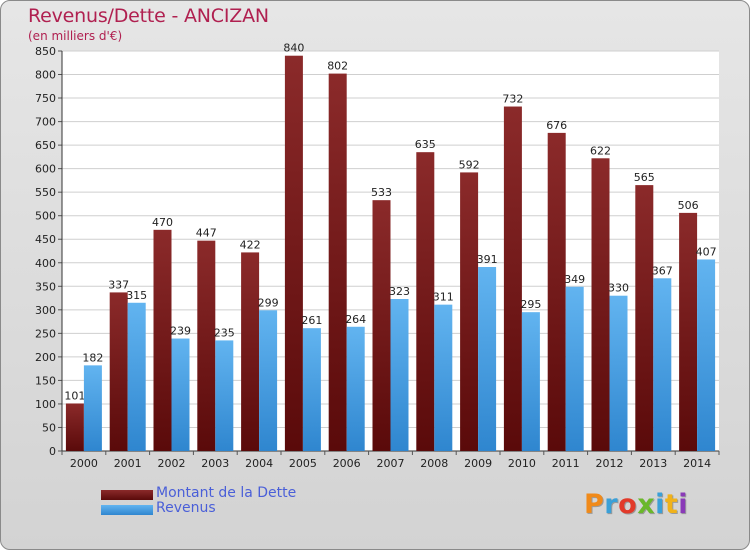 The width and height of the screenshot is (750, 550). Describe the element at coordinates (75, 36) in the screenshot. I see `chart-subtitle: (en milliers d'€)` at that location.